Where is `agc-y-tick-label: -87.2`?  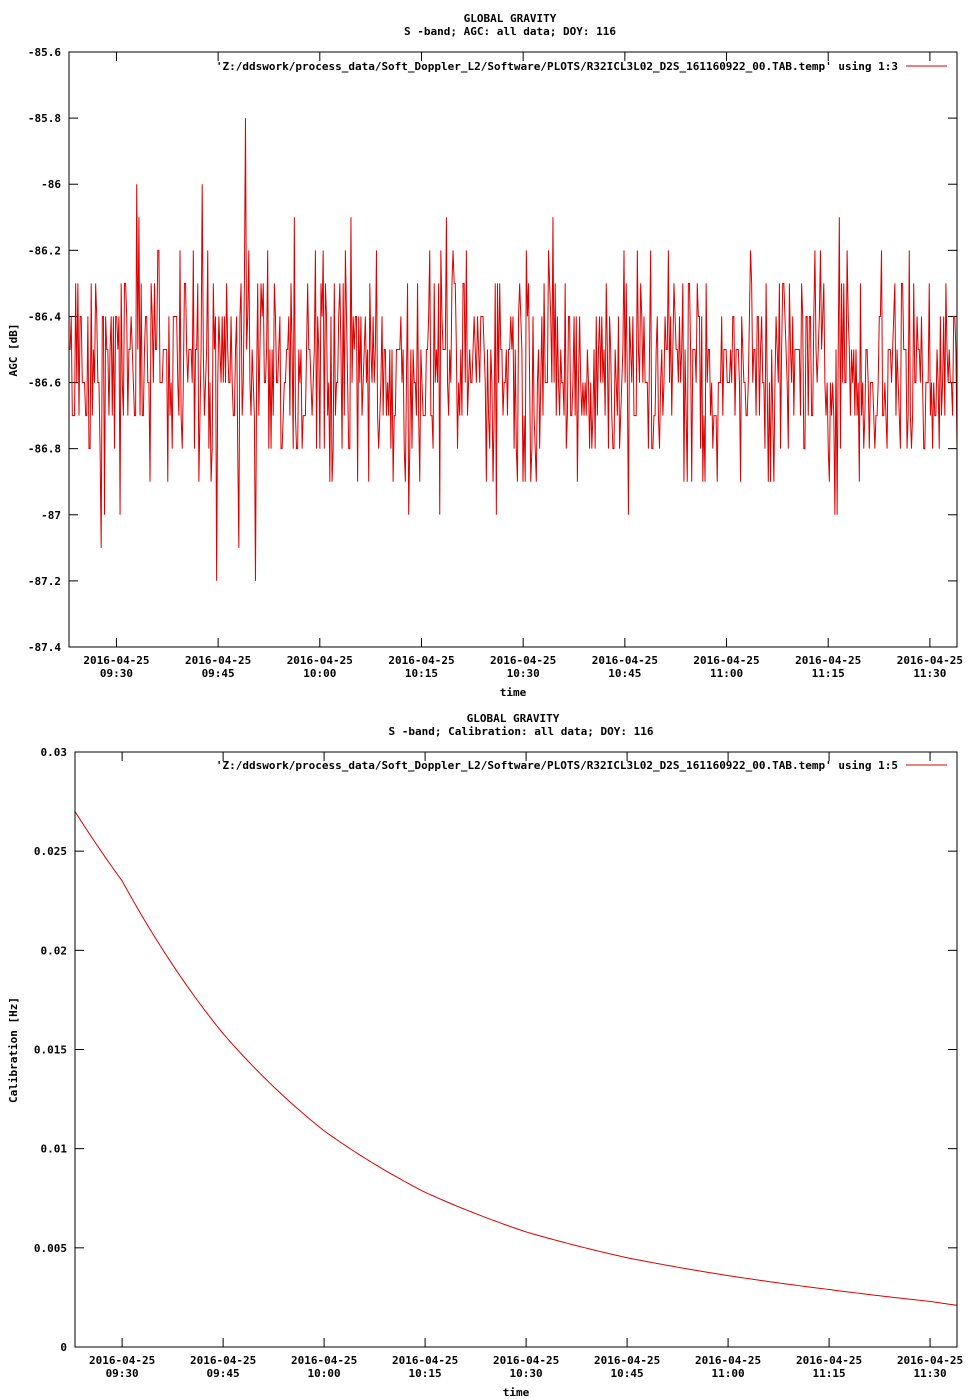
agc-y-tick-label: -87.2 is located at coordinates (44, 581).